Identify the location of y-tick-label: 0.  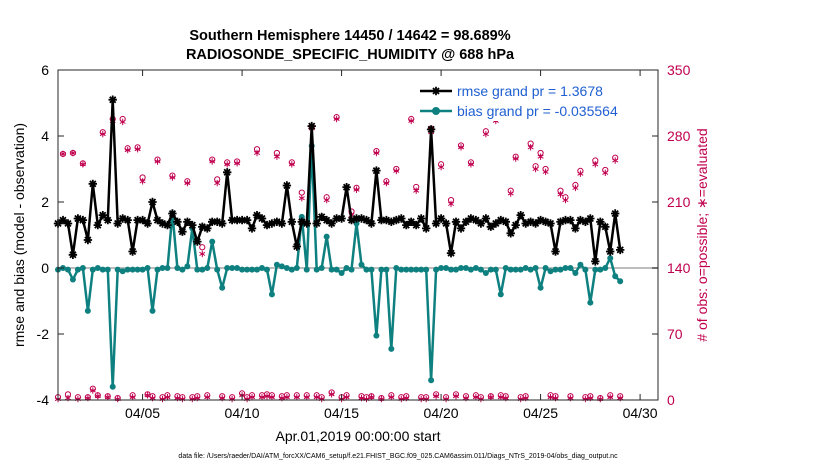
(45, 268).